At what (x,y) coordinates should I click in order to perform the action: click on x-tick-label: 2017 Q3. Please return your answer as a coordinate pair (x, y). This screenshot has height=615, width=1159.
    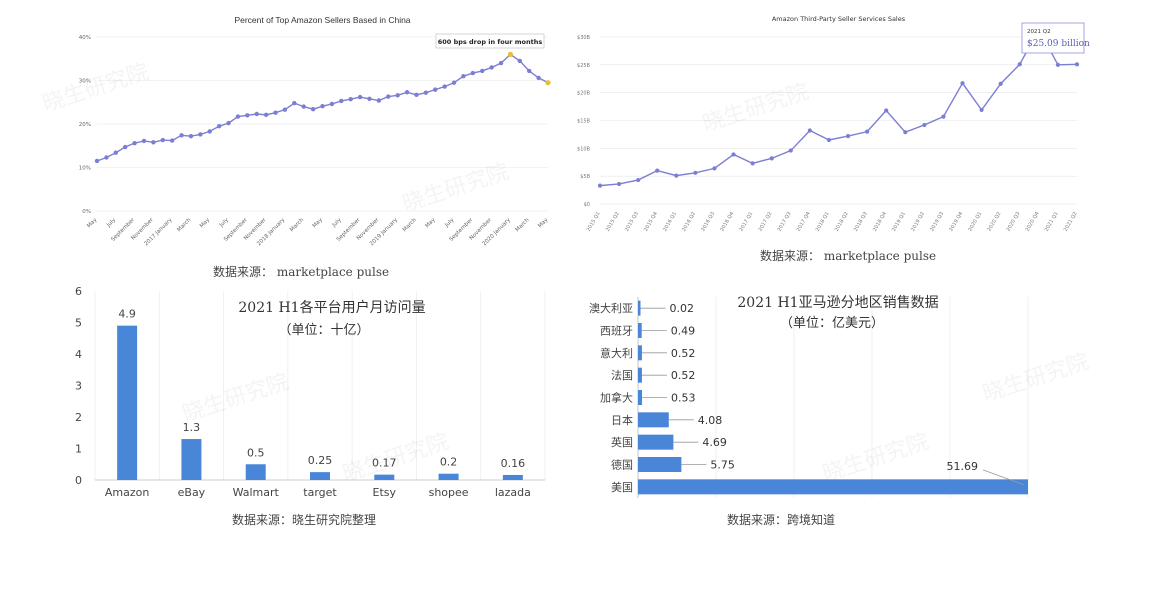
    Looking at the image, I should click on (785, 222).